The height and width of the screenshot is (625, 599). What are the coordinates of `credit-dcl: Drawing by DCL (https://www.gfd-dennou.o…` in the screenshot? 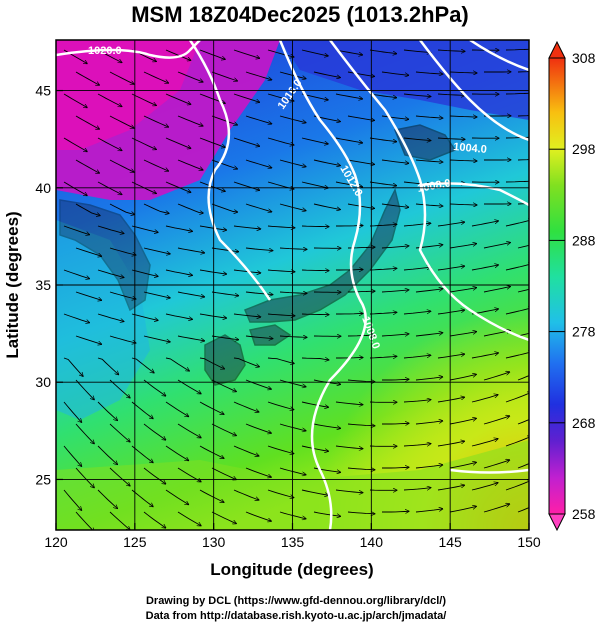 It's located at (296, 601).